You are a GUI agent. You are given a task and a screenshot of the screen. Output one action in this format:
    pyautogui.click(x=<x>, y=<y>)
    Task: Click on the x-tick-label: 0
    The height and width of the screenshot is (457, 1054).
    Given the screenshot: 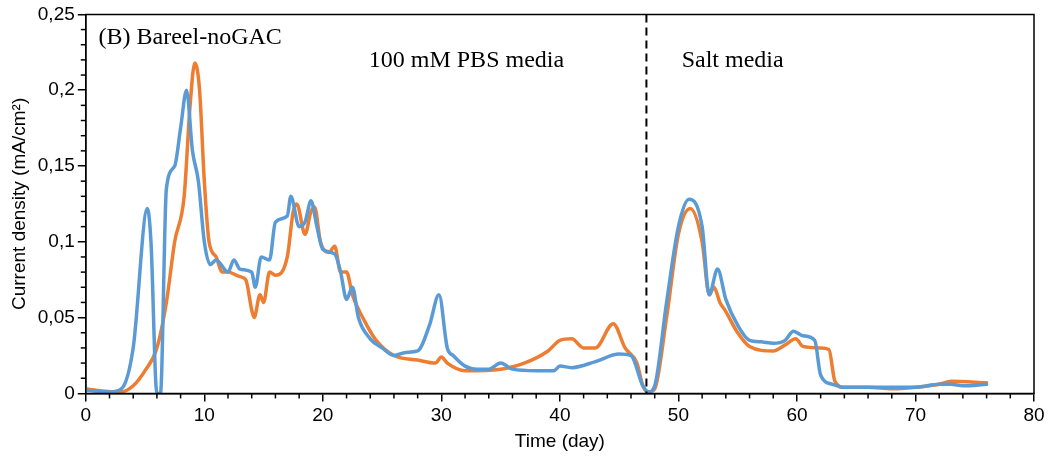 What is the action you would take?
    pyautogui.click(x=86, y=415)
    